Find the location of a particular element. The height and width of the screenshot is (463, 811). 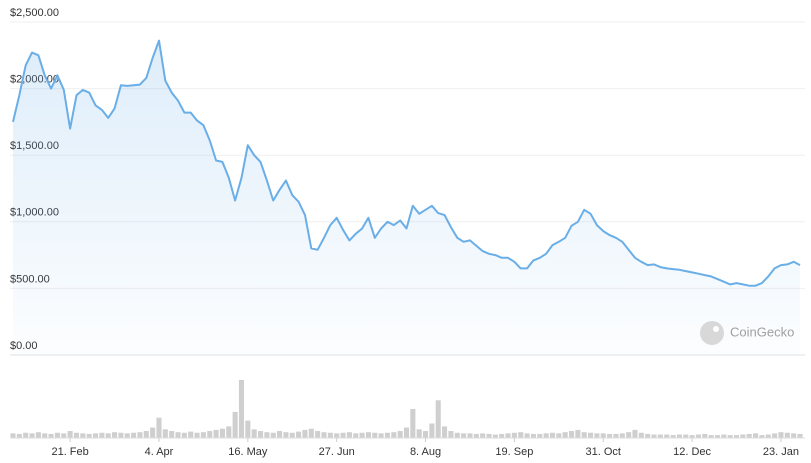

x-tick-label: 27. Jun is located at coordinates (337, 452).